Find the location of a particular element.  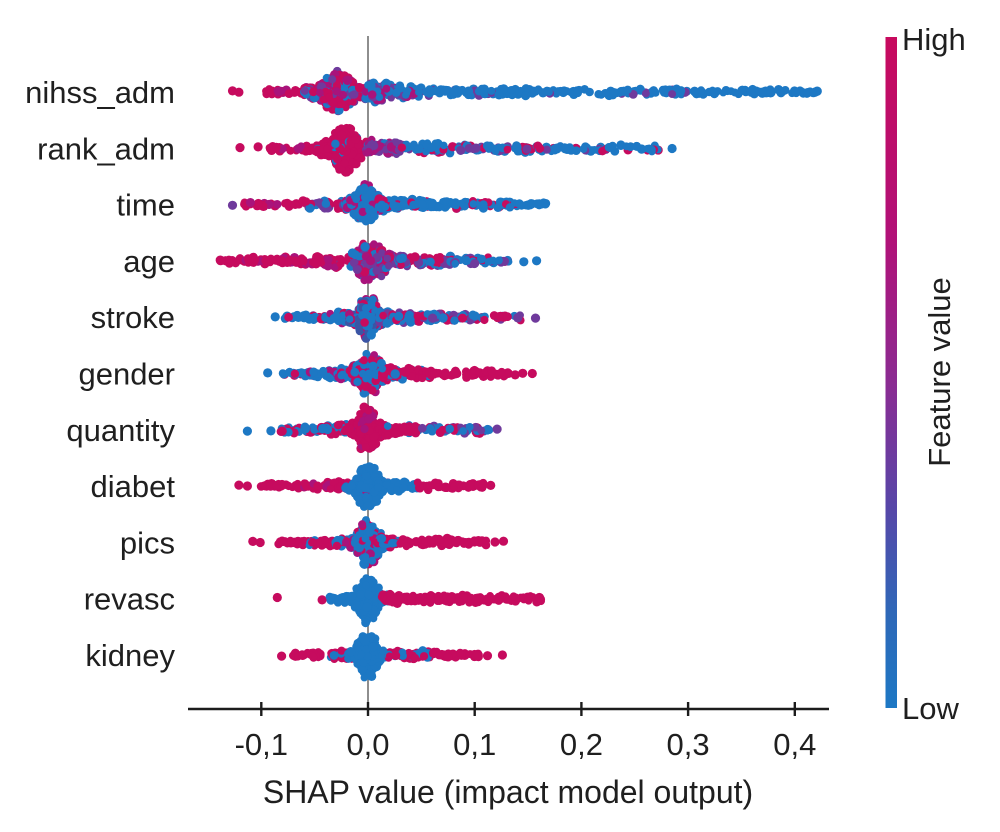

beeswarm-row-gender is located at coordinates (400, 373).